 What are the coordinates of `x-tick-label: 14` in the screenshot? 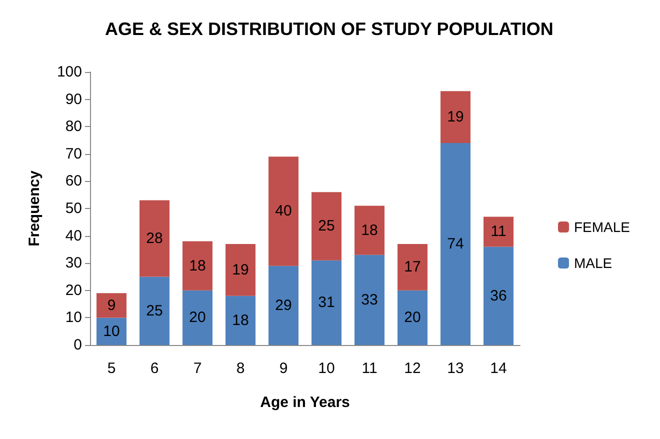 It's located at (498, 368).